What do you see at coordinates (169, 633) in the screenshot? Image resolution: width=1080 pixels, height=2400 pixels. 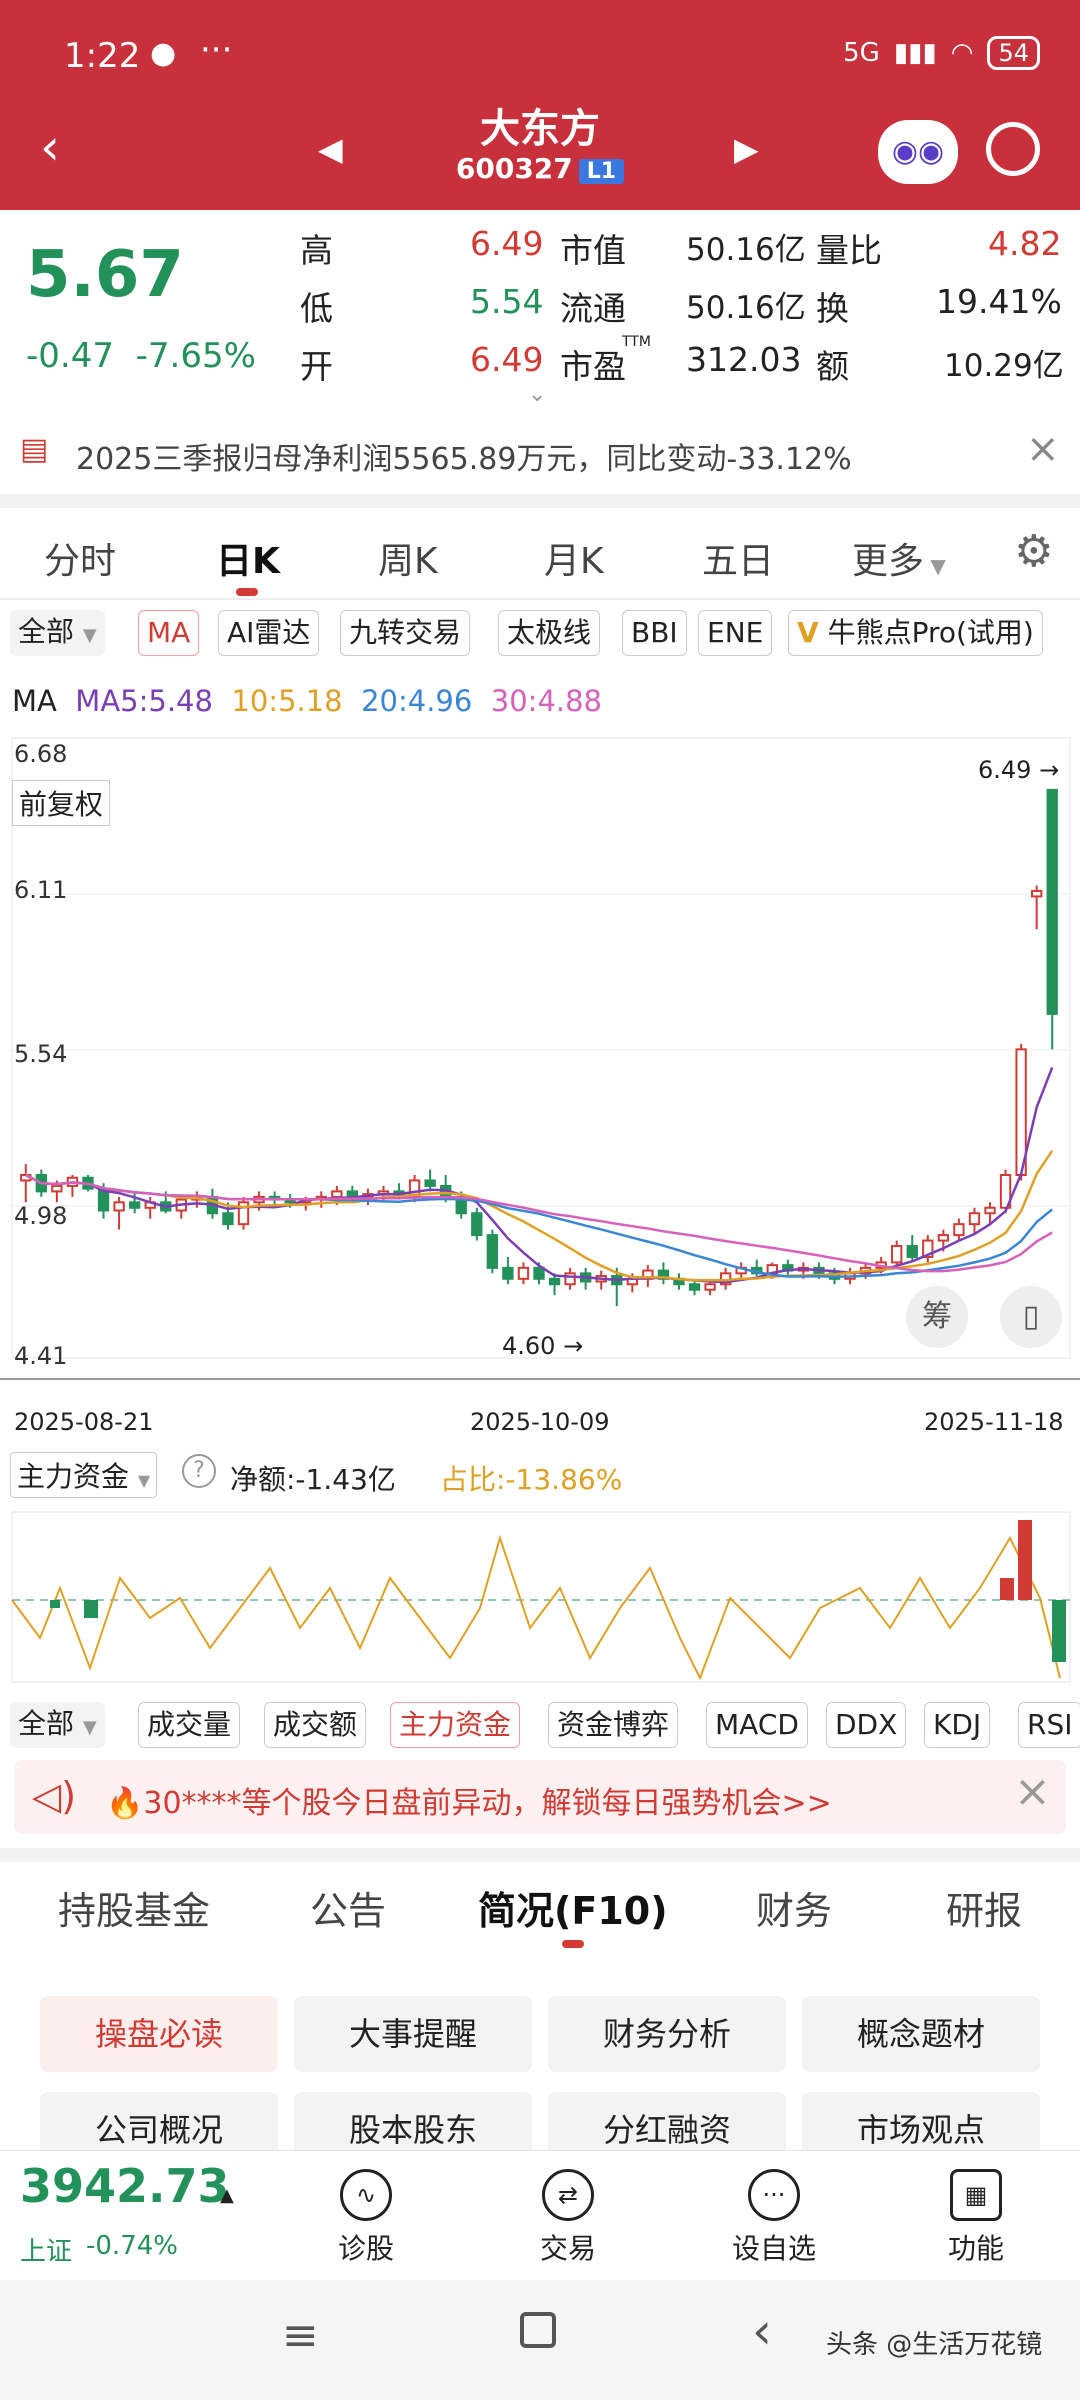 I see `chip-ma: MA` at bounding box center [169, 633].